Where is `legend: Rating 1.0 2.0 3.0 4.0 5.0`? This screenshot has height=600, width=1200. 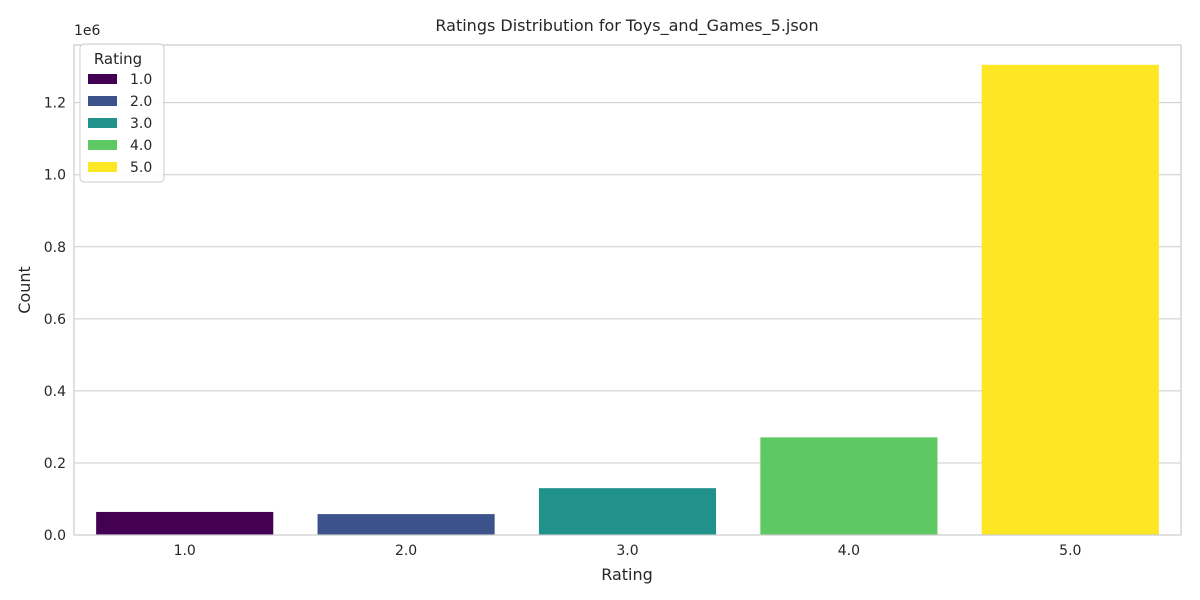 legend: Rating 1.0 2.0 3.0 4.0 5.0 is located at coordinates (122, 113).